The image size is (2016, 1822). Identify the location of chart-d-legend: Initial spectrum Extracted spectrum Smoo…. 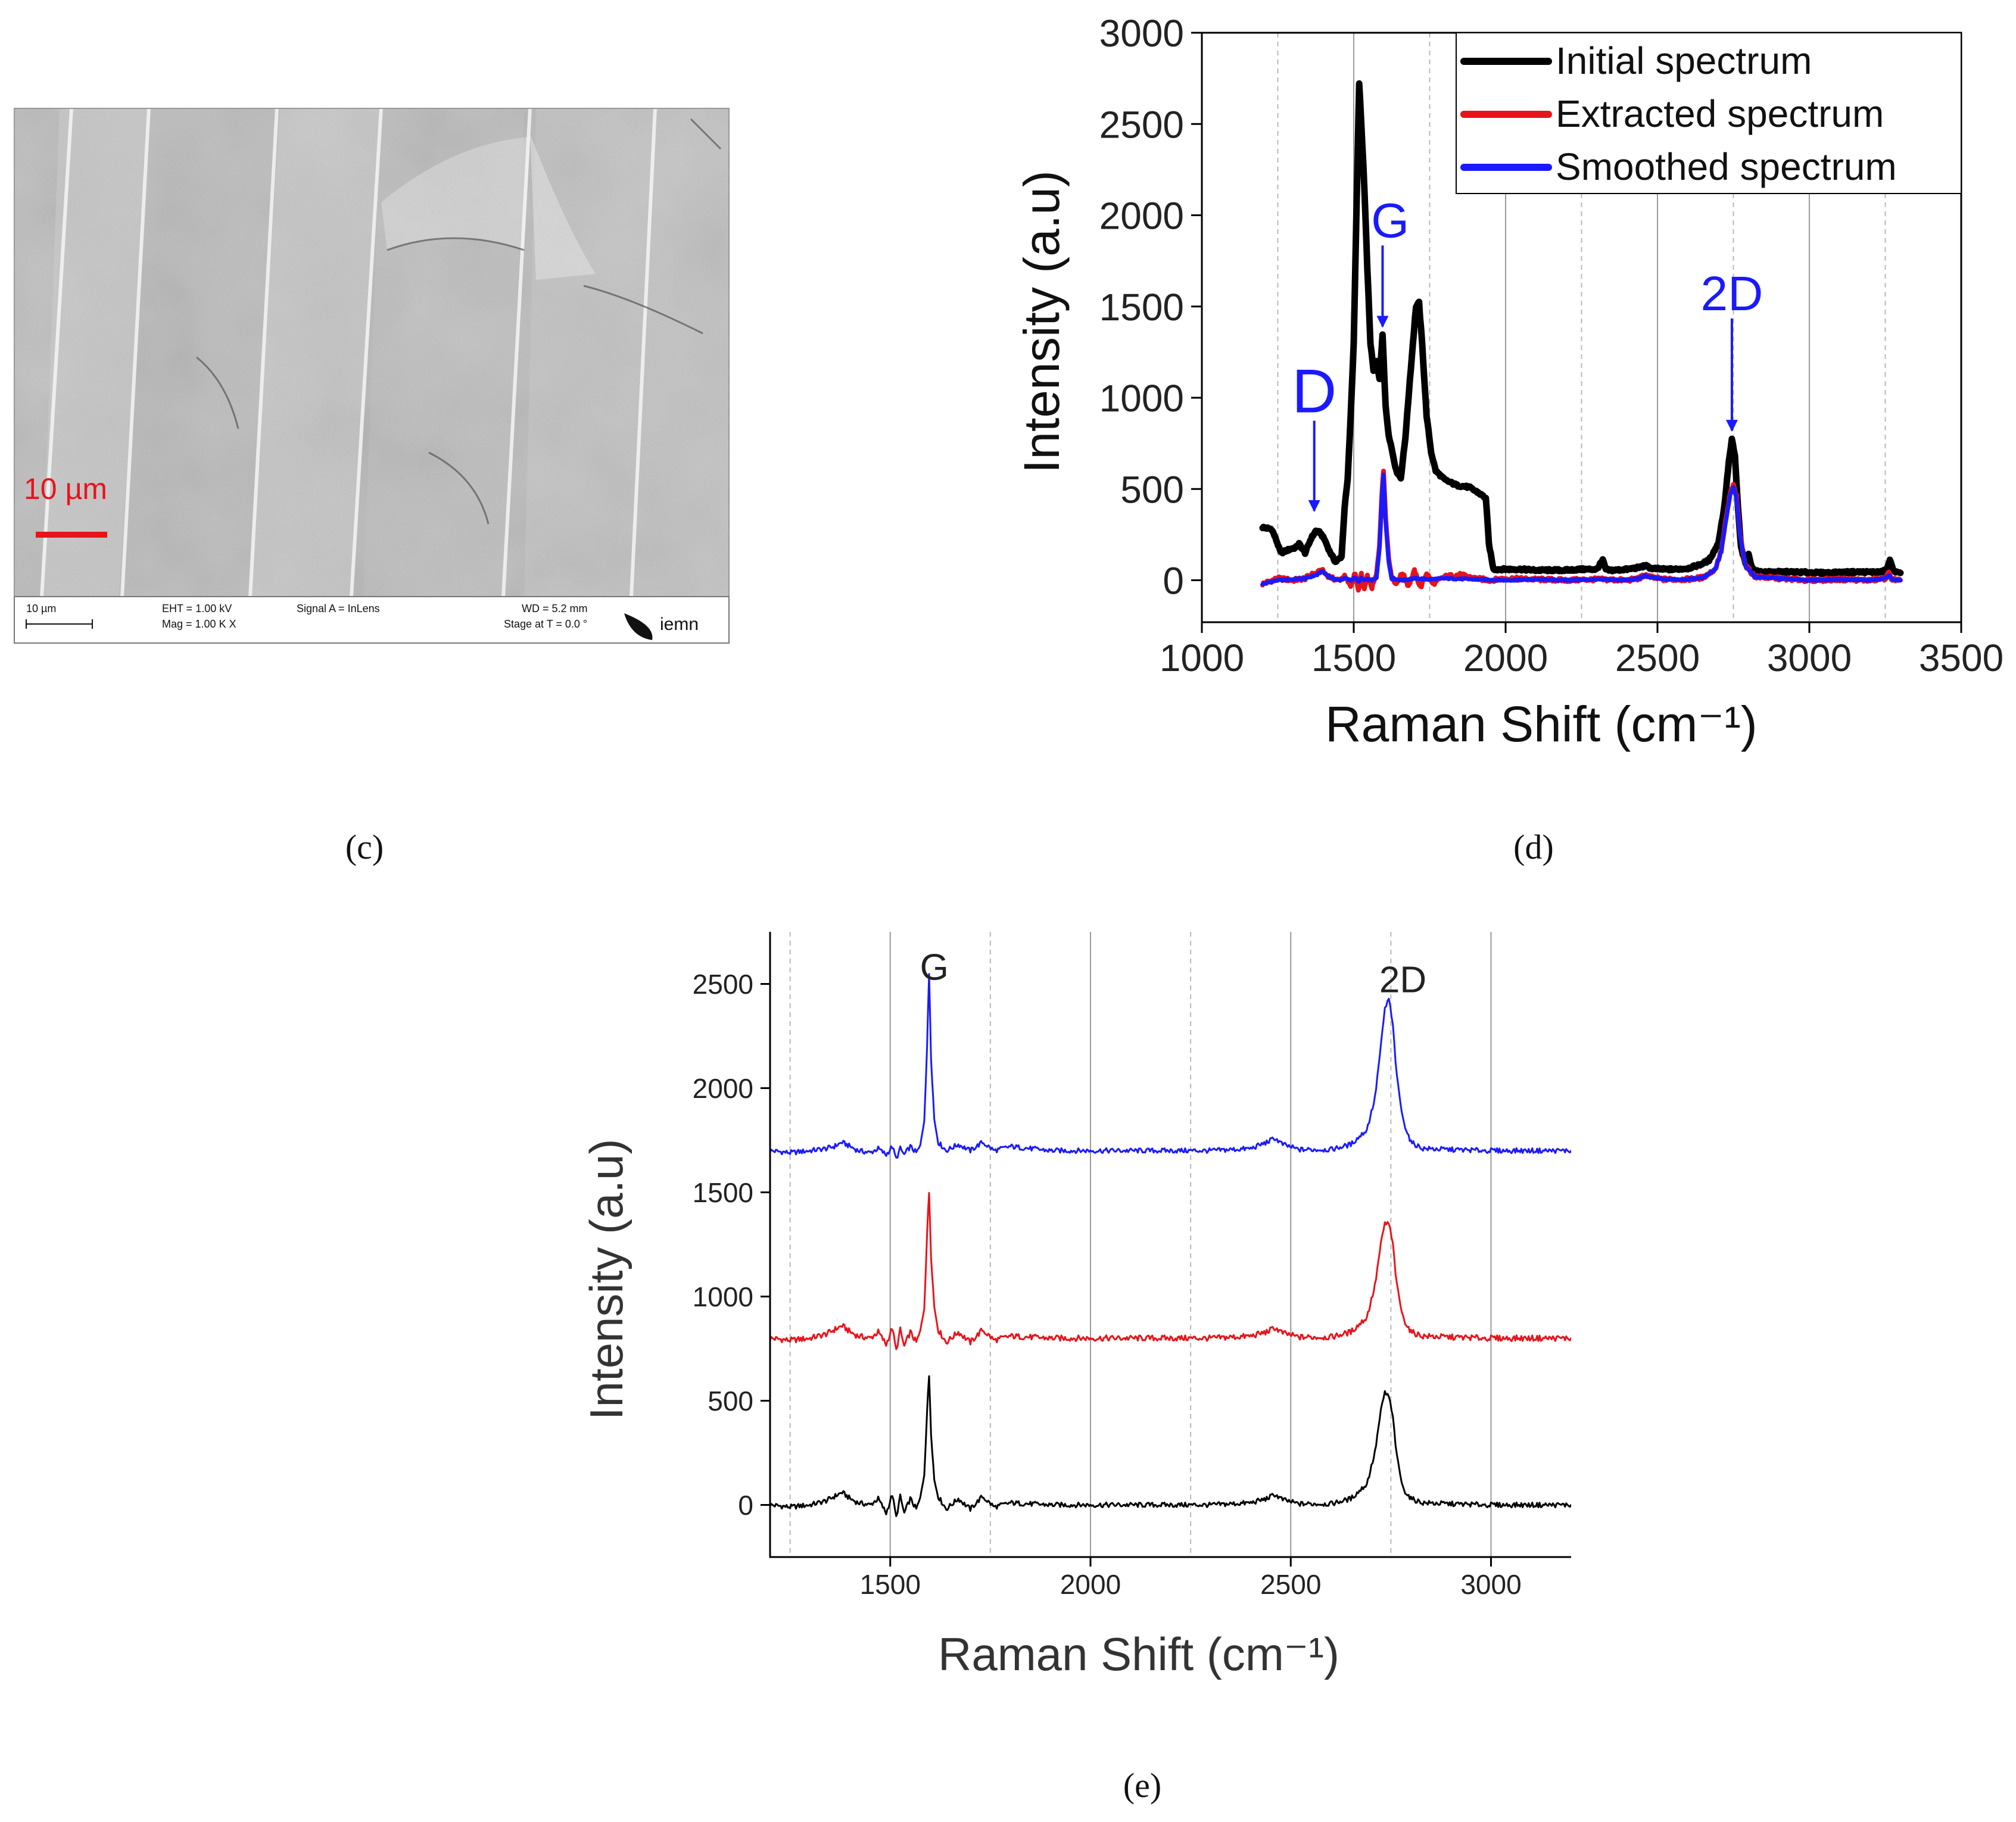
(1709, 113).